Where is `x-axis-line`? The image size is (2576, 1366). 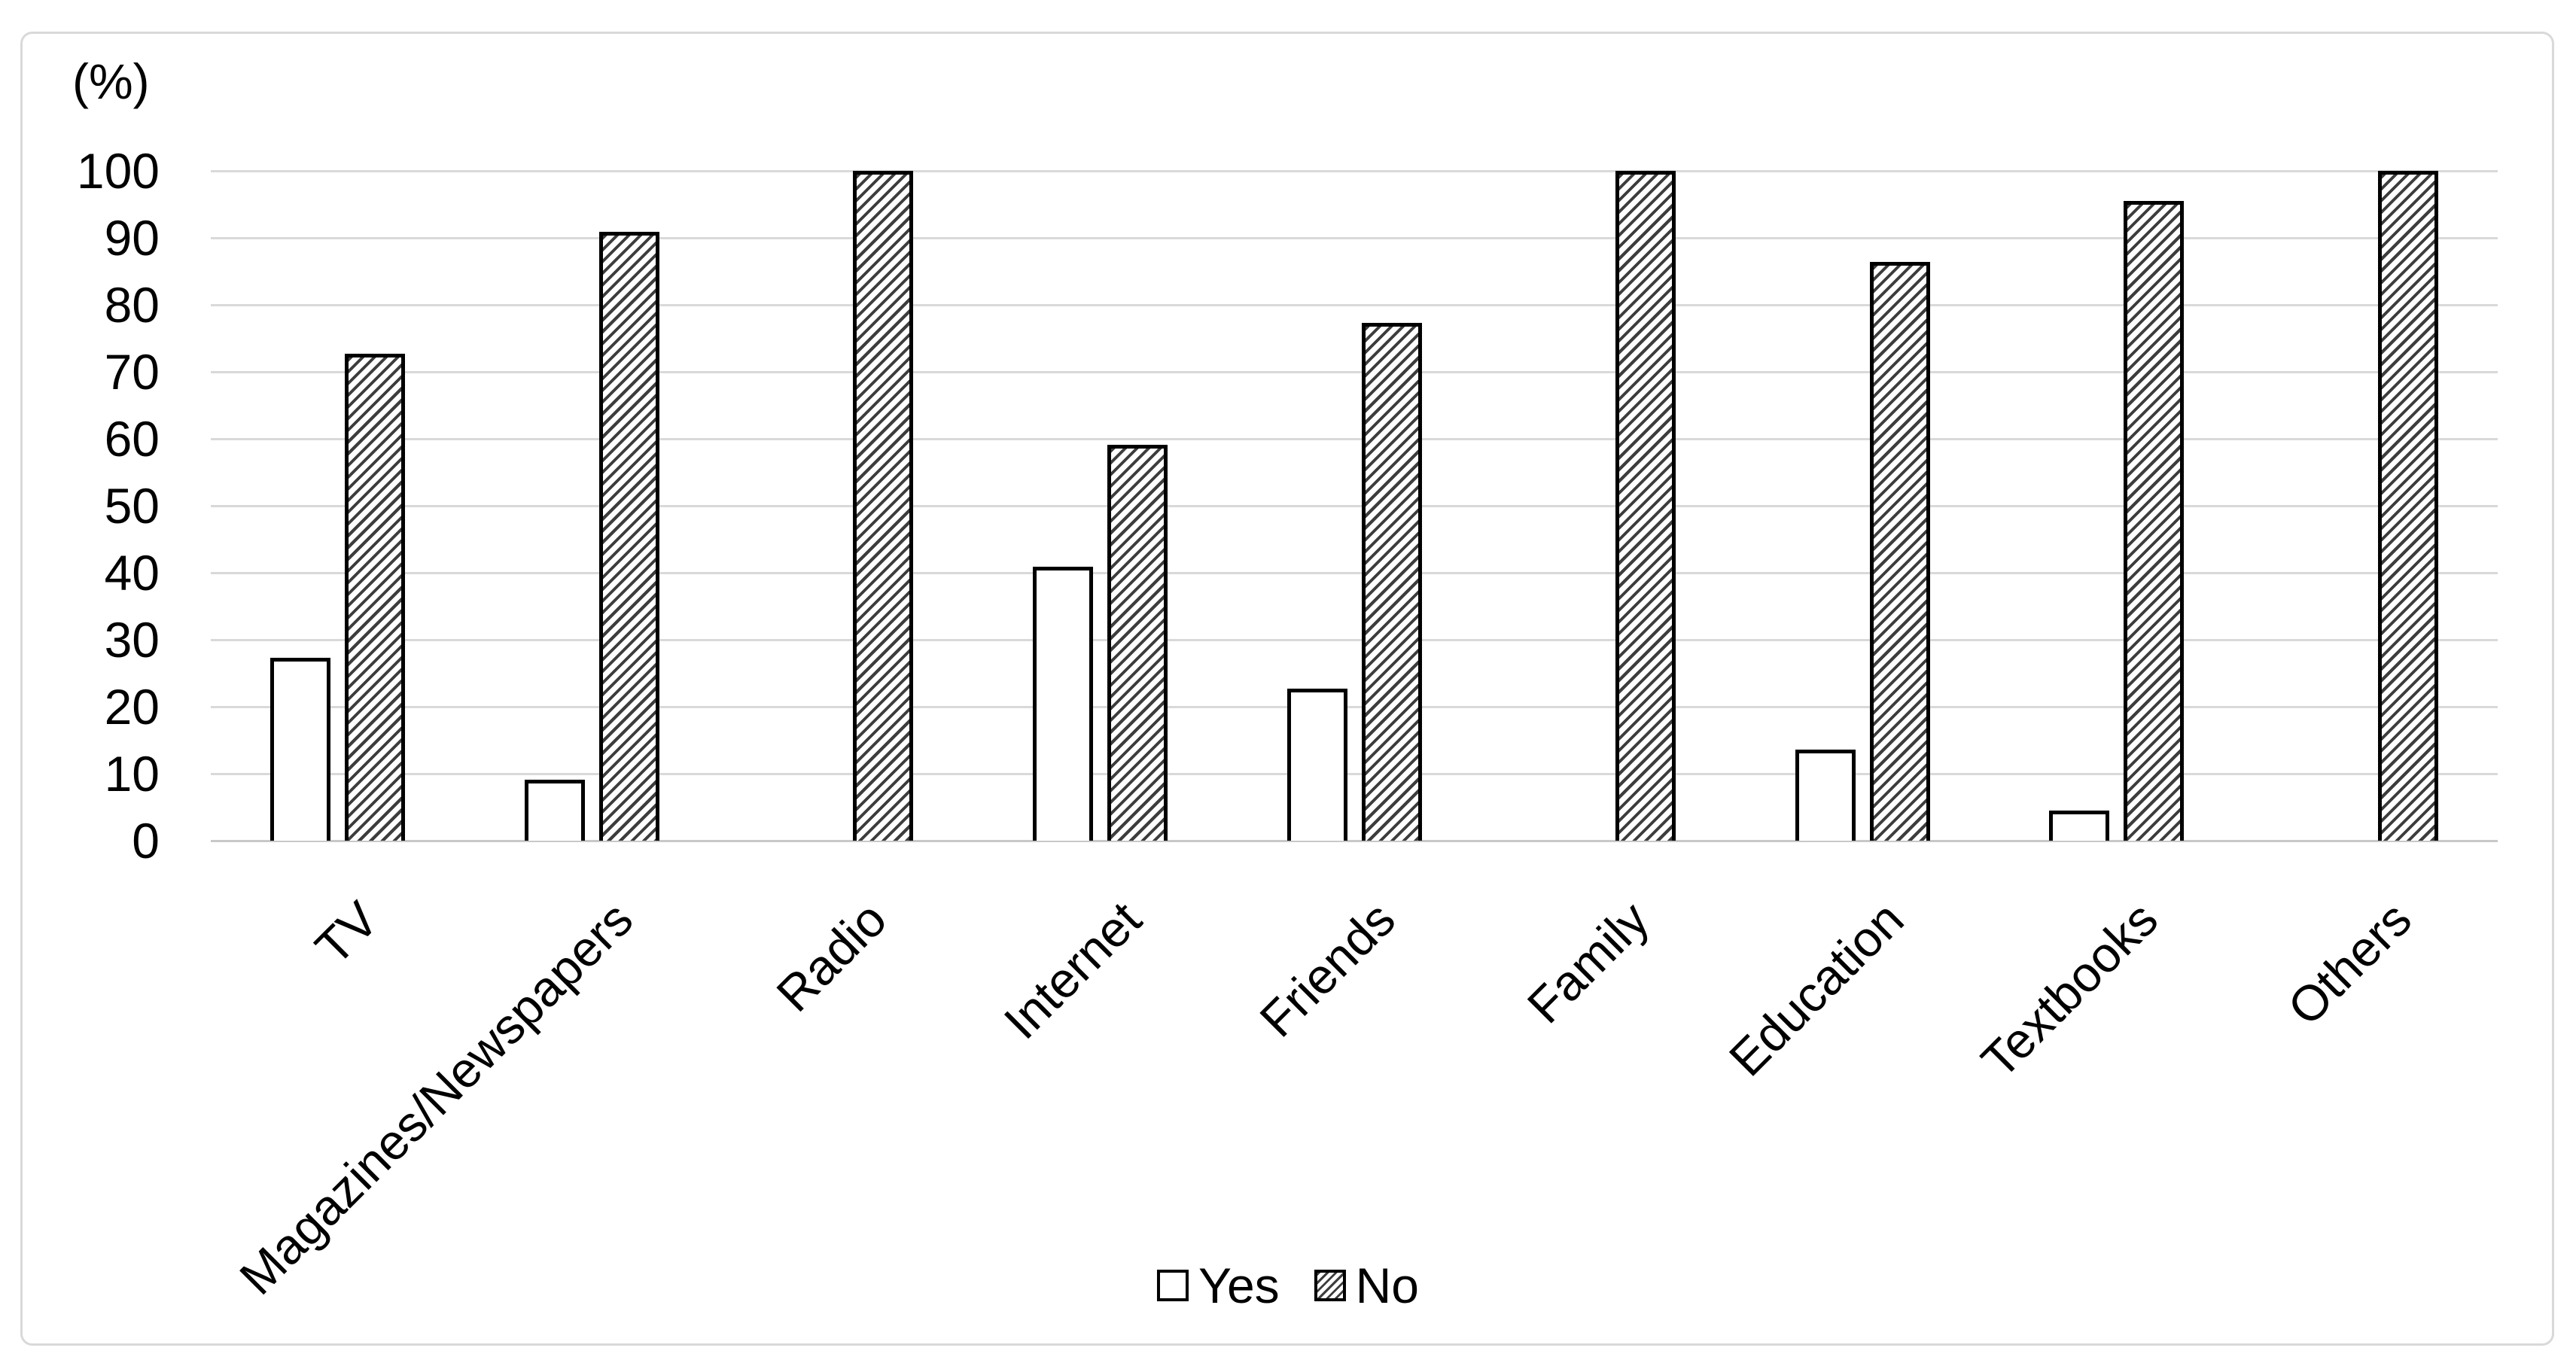 x-axis-line is located at coordinates (1354, 841).